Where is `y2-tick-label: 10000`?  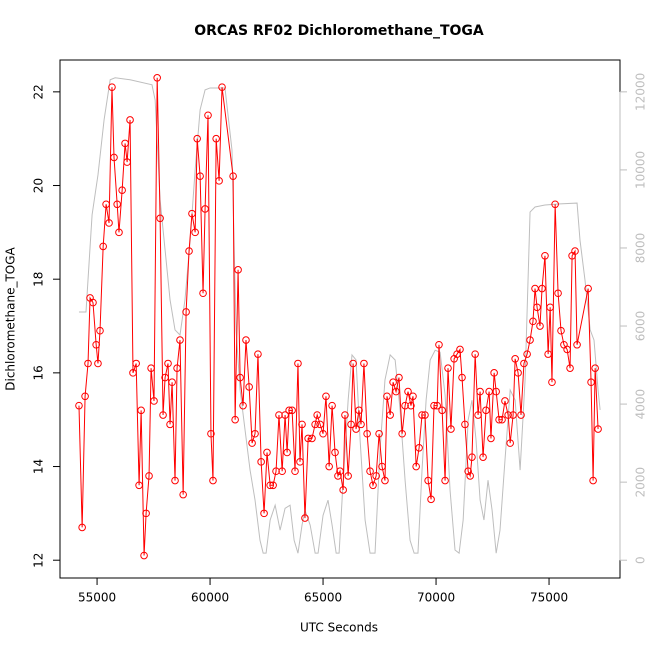 y2-tick-label: 10000 is located at coordinates (641, 170).